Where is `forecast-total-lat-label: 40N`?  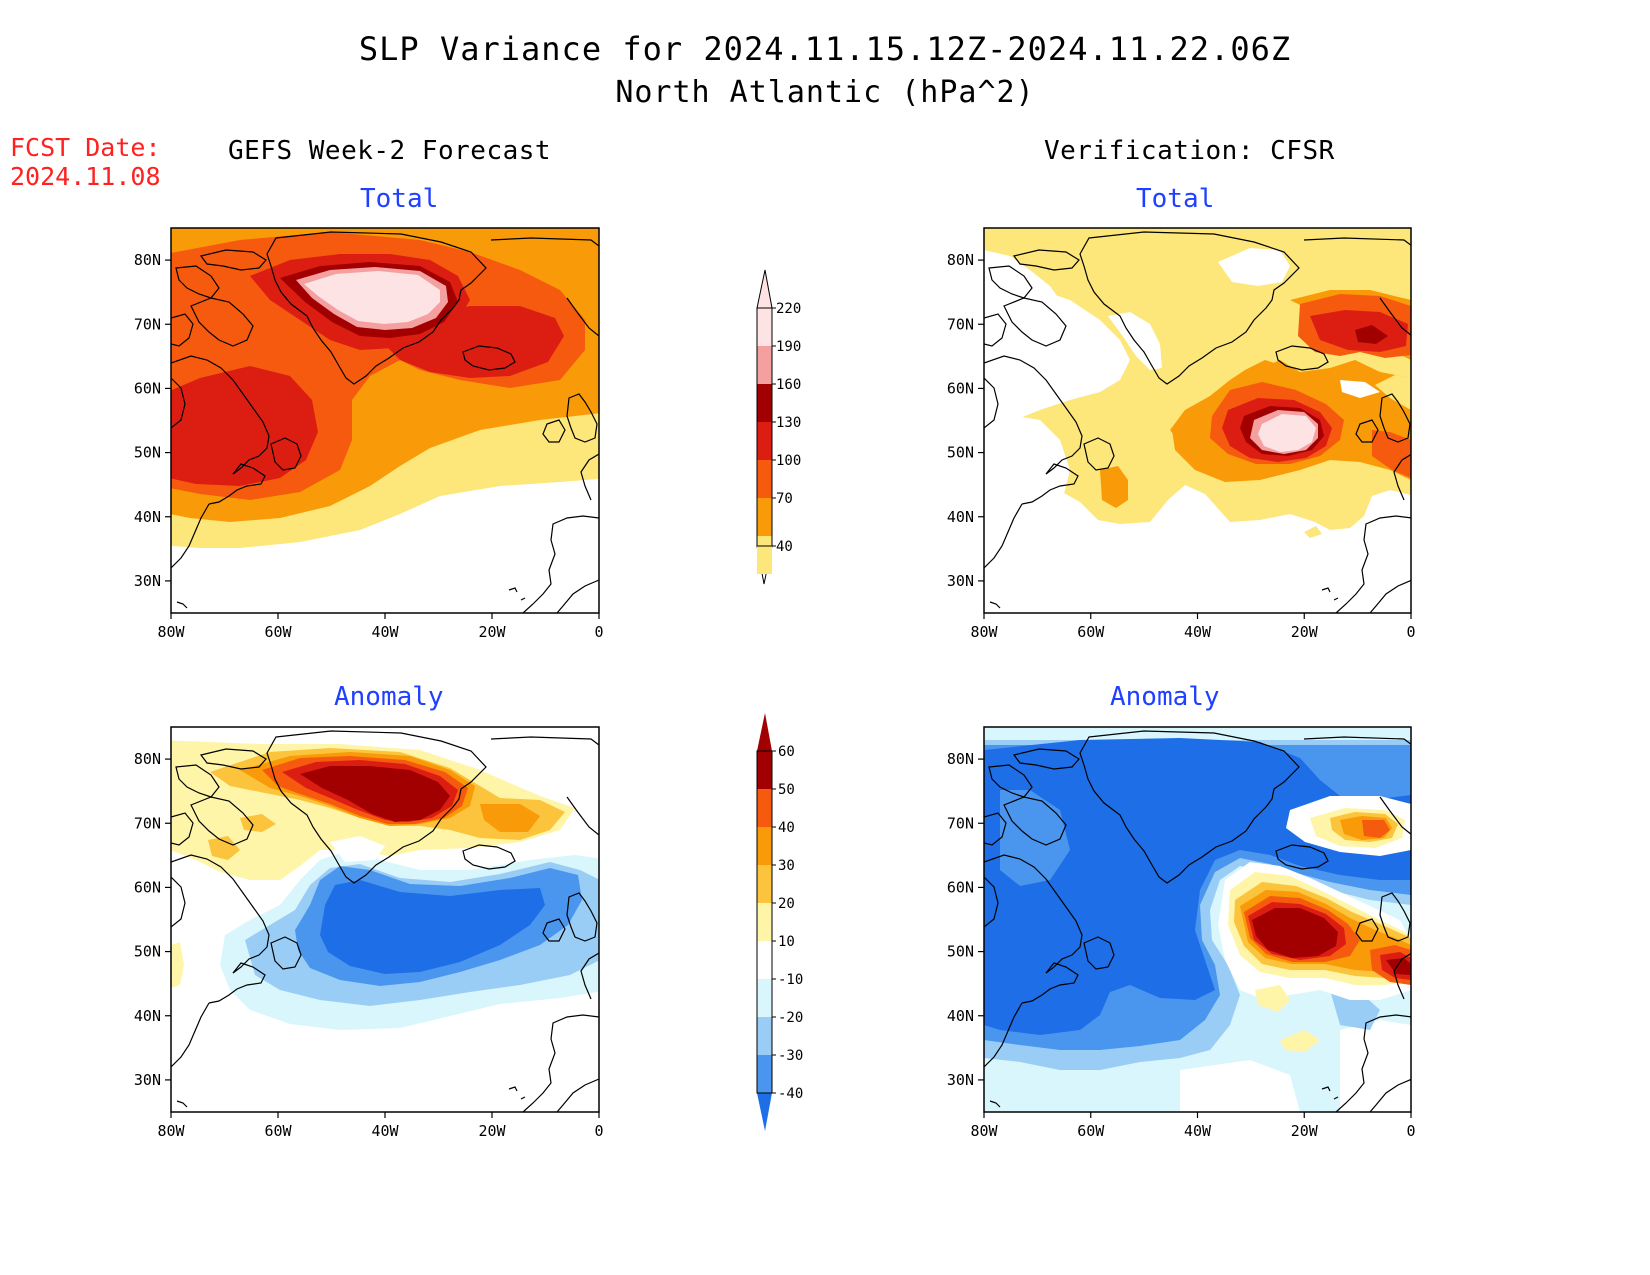
forecast-total-lat-label: 40N is located at coordinates (147, 517).